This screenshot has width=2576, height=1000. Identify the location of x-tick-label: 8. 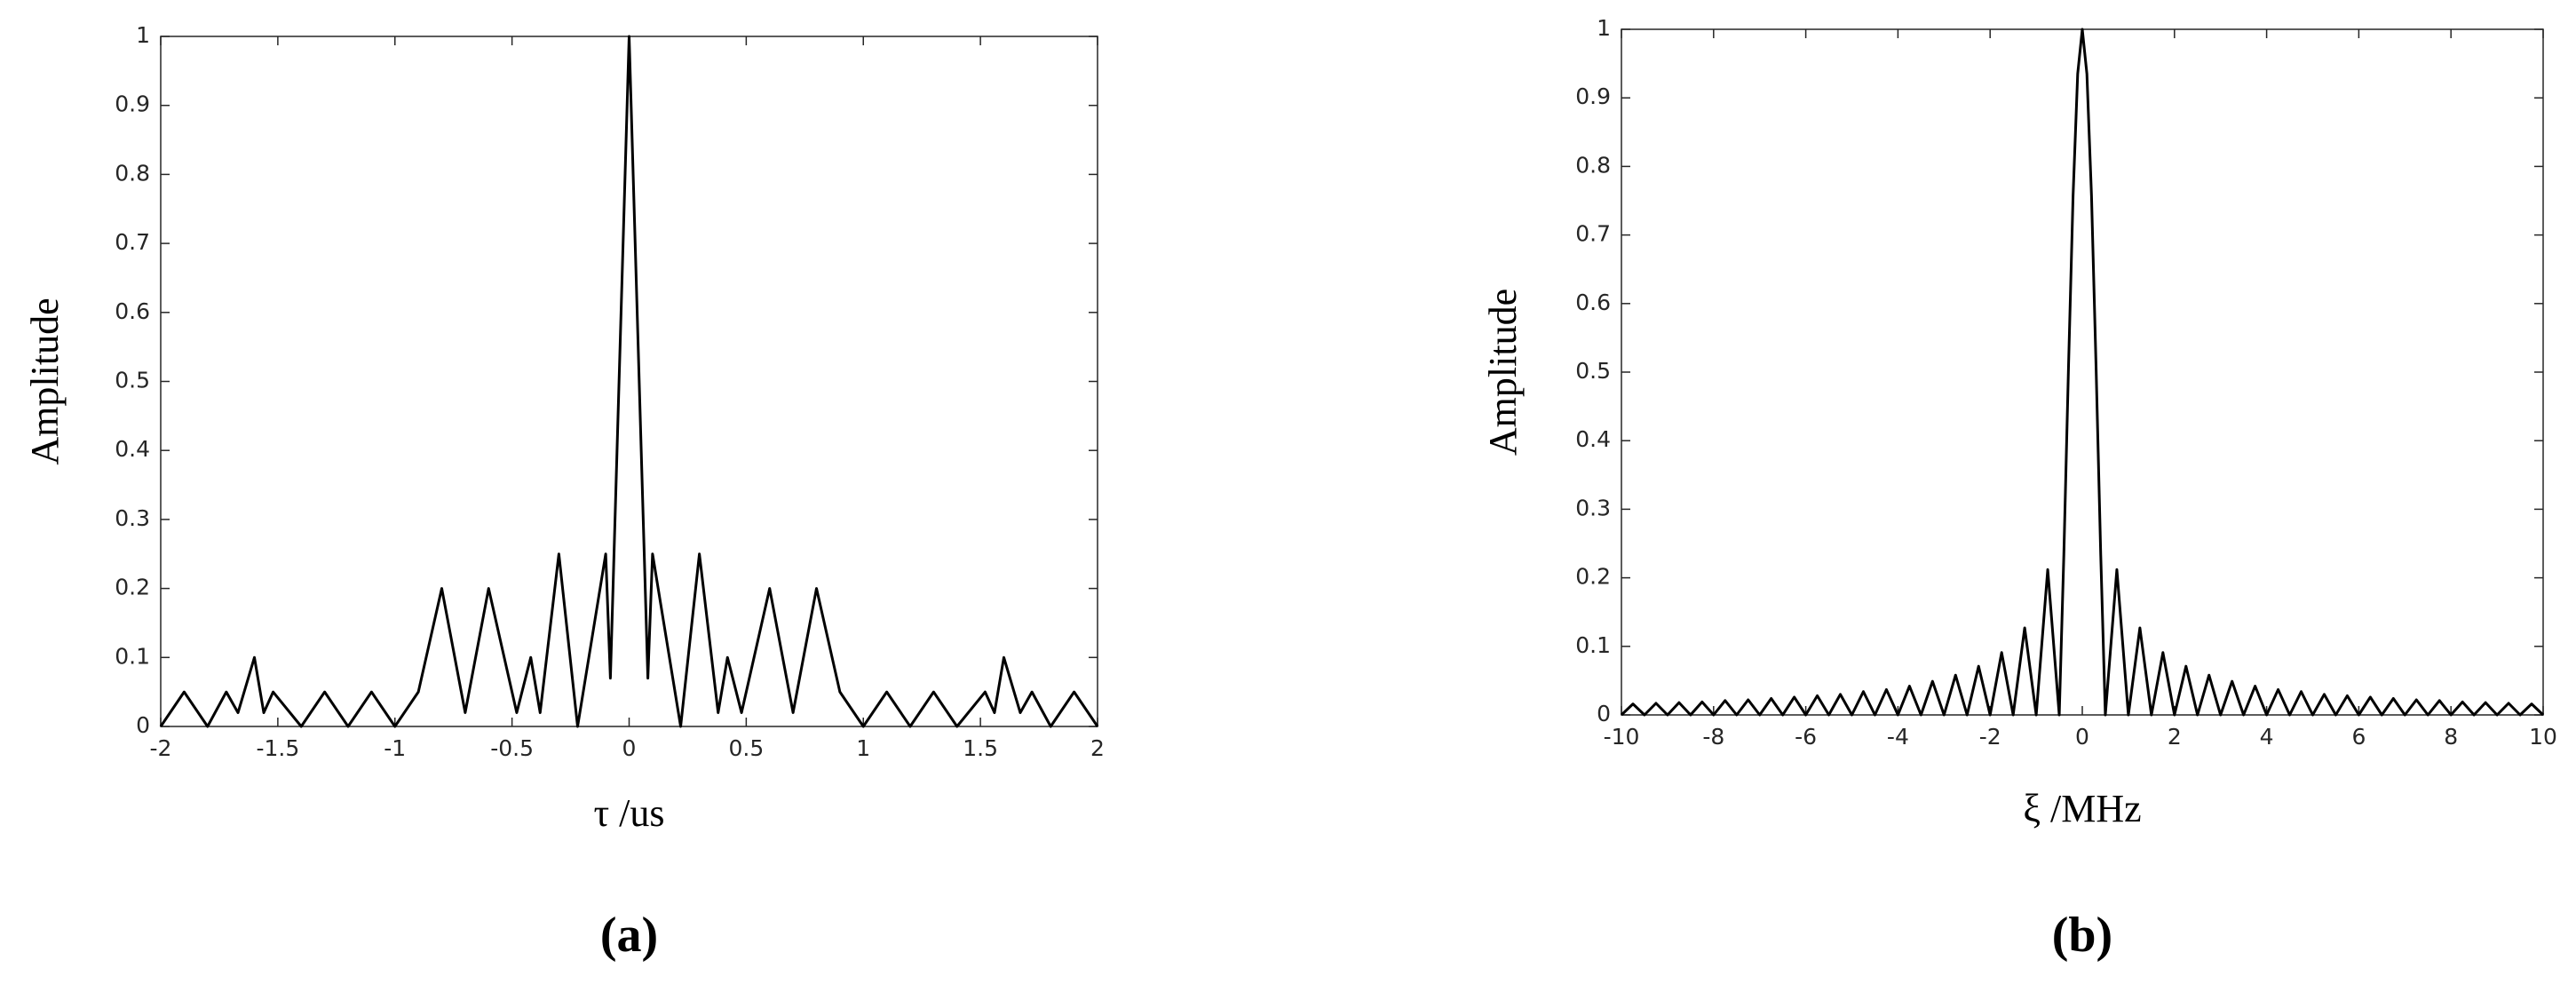
(2451, 737).